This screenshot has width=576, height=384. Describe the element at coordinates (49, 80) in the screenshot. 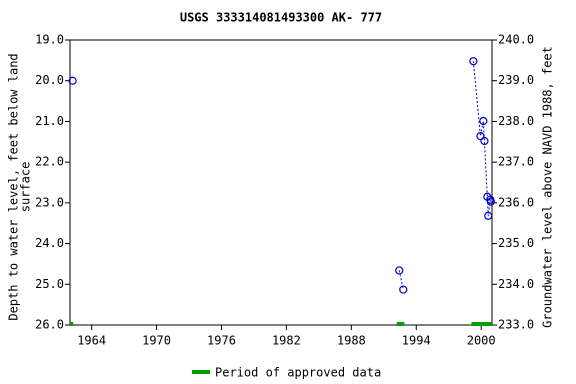

I see `y-tick-label: 20.0` at that location.